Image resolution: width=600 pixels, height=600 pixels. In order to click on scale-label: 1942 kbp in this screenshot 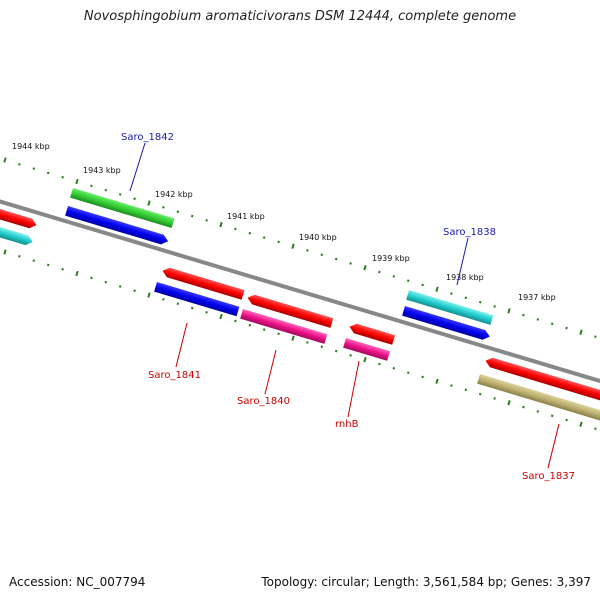, I will do `click(174, 194)`.